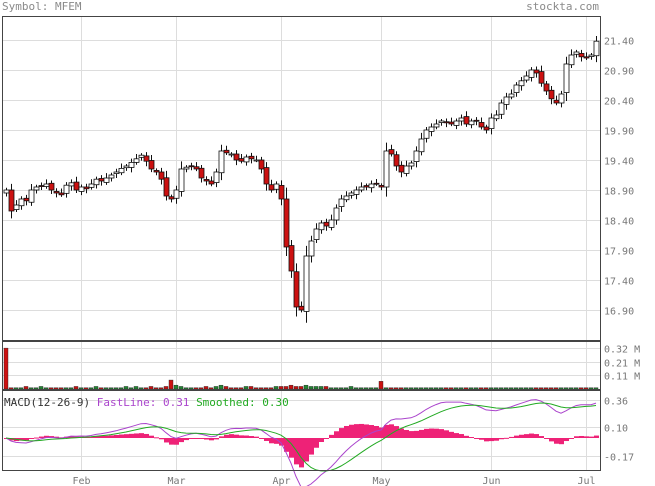 The image size is (655, 486). Describe the element at coordinates (619, 72) in the screenshot. I see `price-tick-label: 20.90` at that location.